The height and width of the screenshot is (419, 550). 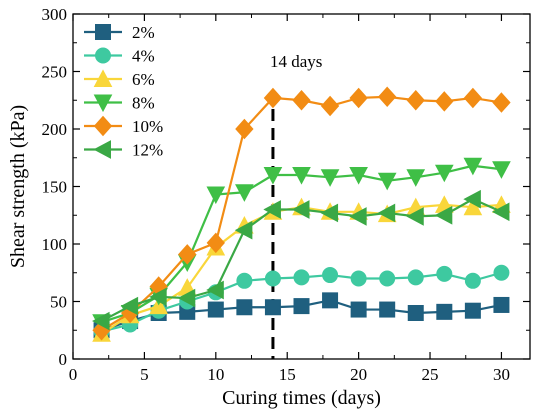 I want to click on y-tick-label: 50, so click(x=58, y=302).